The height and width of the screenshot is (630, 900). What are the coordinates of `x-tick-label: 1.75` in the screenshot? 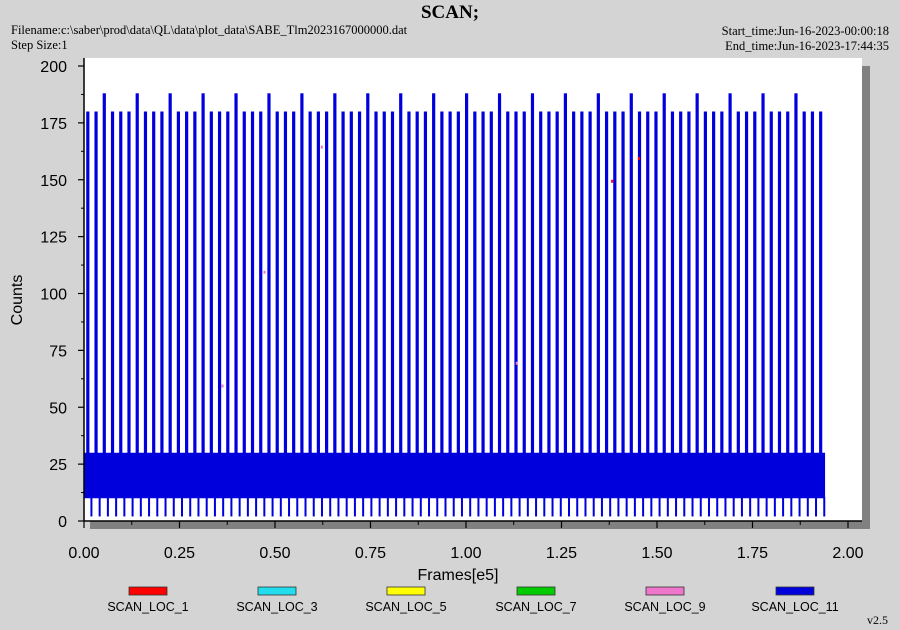 It's located at (752, 553).